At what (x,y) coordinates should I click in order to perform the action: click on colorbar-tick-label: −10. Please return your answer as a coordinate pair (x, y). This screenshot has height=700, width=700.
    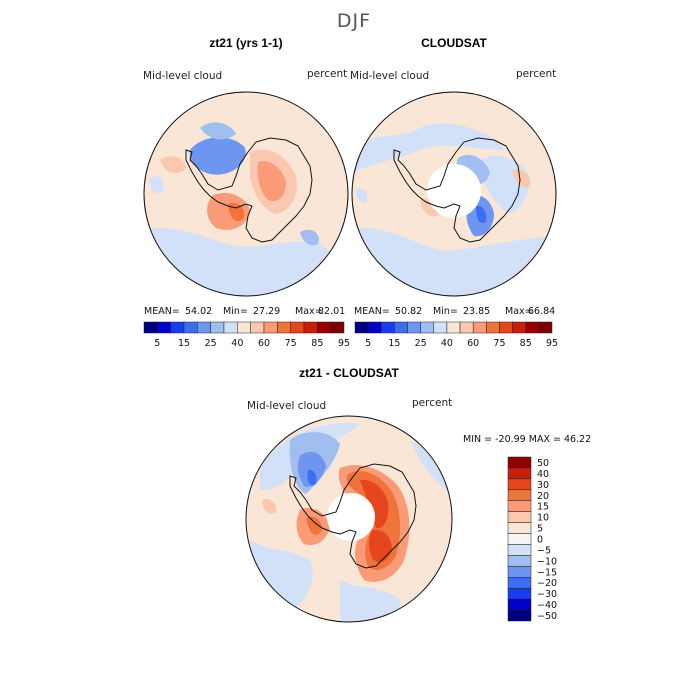
    Looking at the image, I should click on (547, 561).